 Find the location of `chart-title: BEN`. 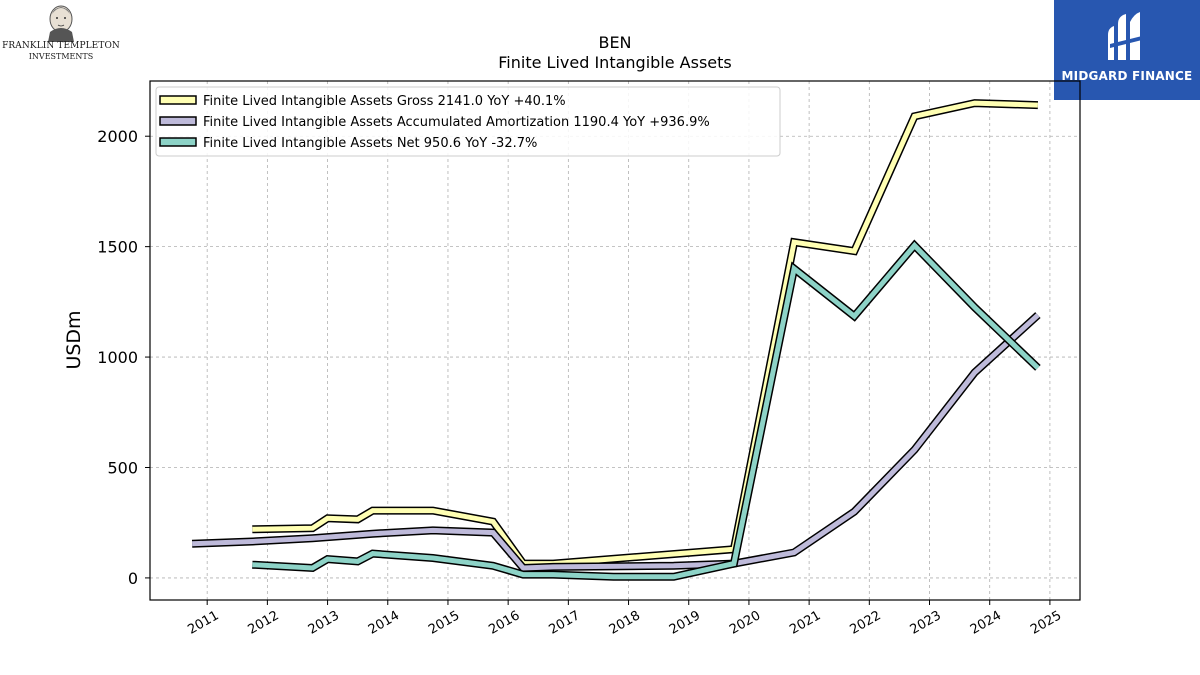

chart-title: BEN is located at coordinates (614, 42).